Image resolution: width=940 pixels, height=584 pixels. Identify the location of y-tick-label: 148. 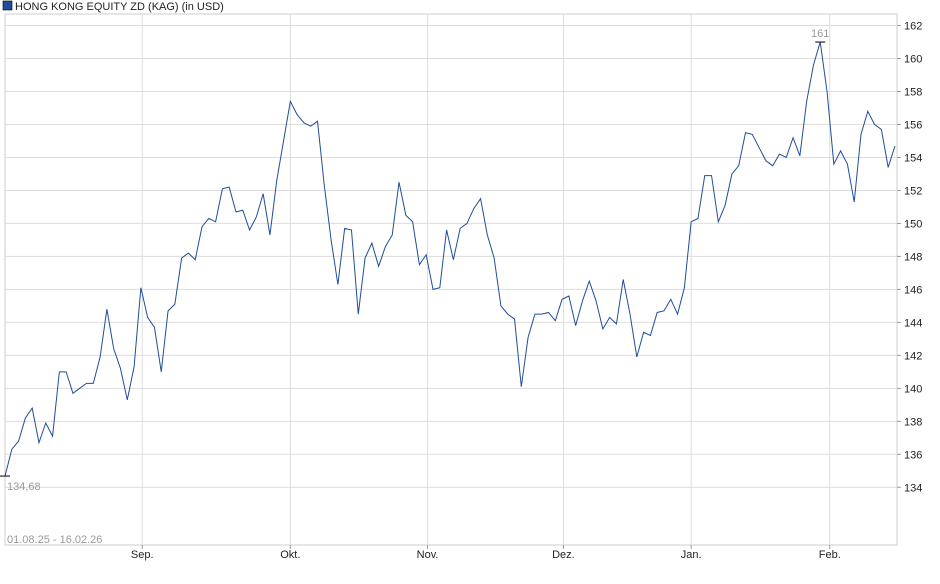
(913, 257).